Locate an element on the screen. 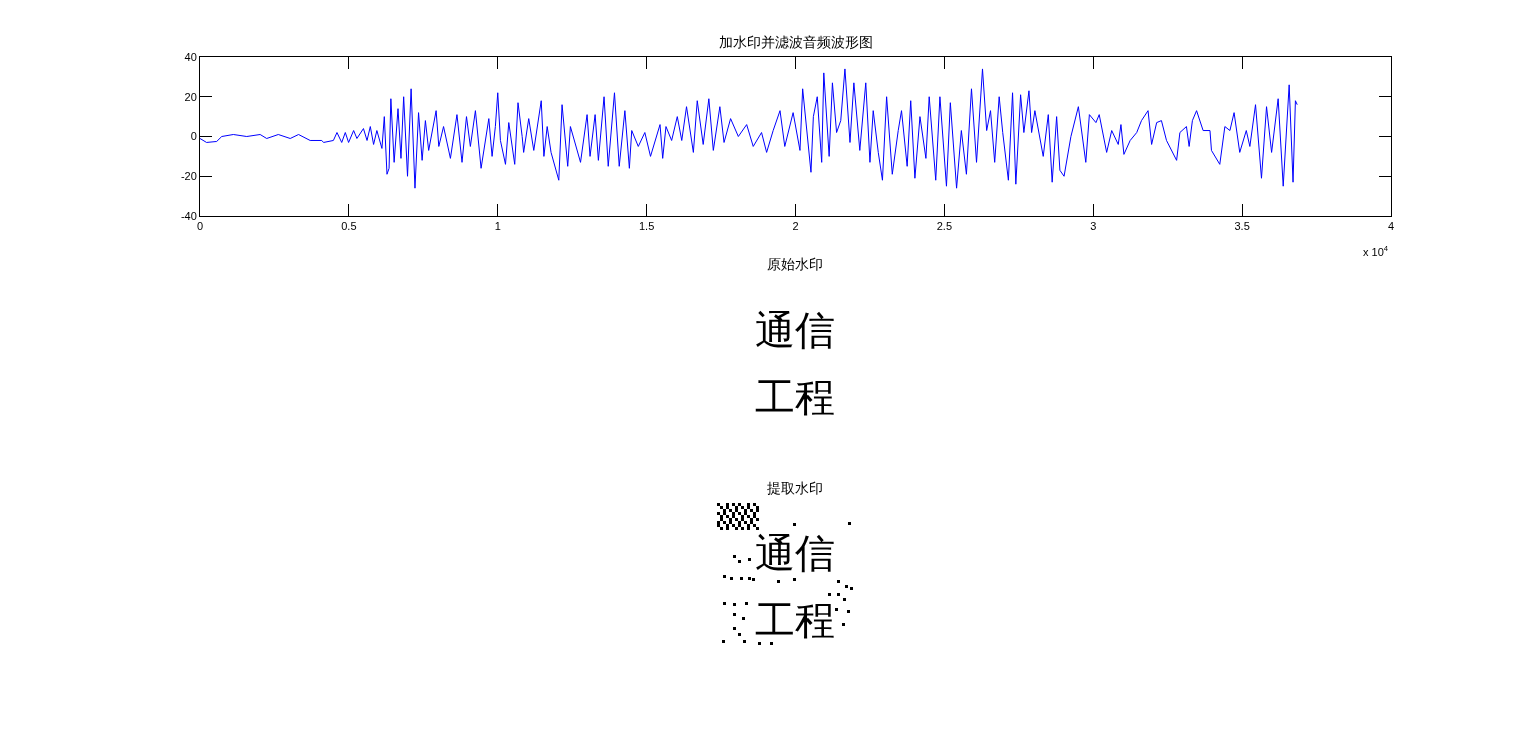 The image size is (1537, 746). text: 提取水印 is located at coordinates (795, 488).